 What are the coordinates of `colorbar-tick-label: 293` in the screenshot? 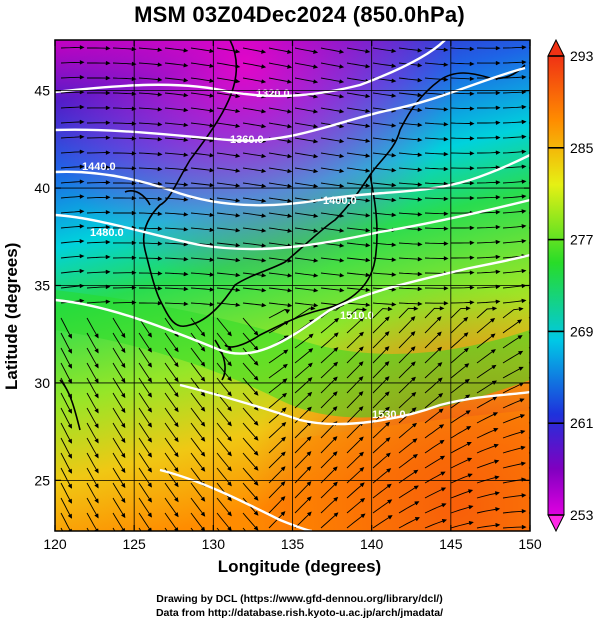 It's located at (582, 56).